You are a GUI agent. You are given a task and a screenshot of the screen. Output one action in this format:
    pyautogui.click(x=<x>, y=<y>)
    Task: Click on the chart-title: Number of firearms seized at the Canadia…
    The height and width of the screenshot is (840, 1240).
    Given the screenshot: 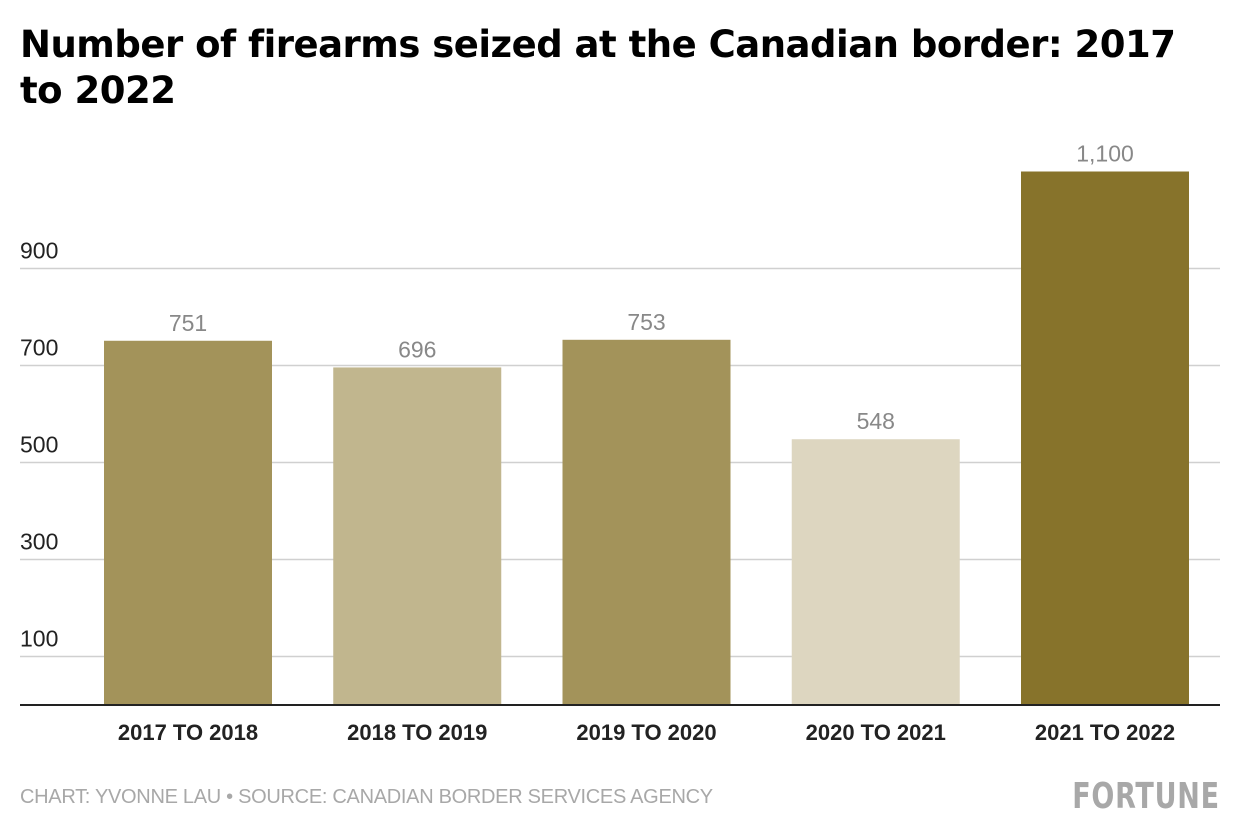 What is the action you would take?
    pyautogui.click(x=598, y=67)
    